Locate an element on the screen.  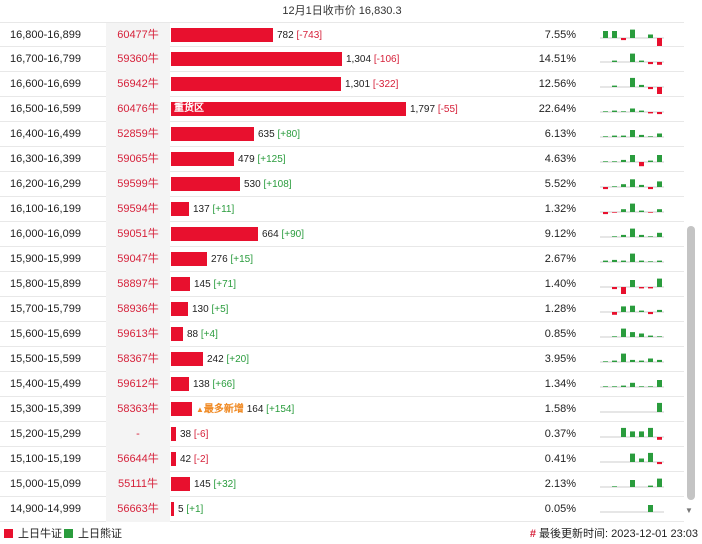
bear-swatch-icon is located at coordinates (68, 533).